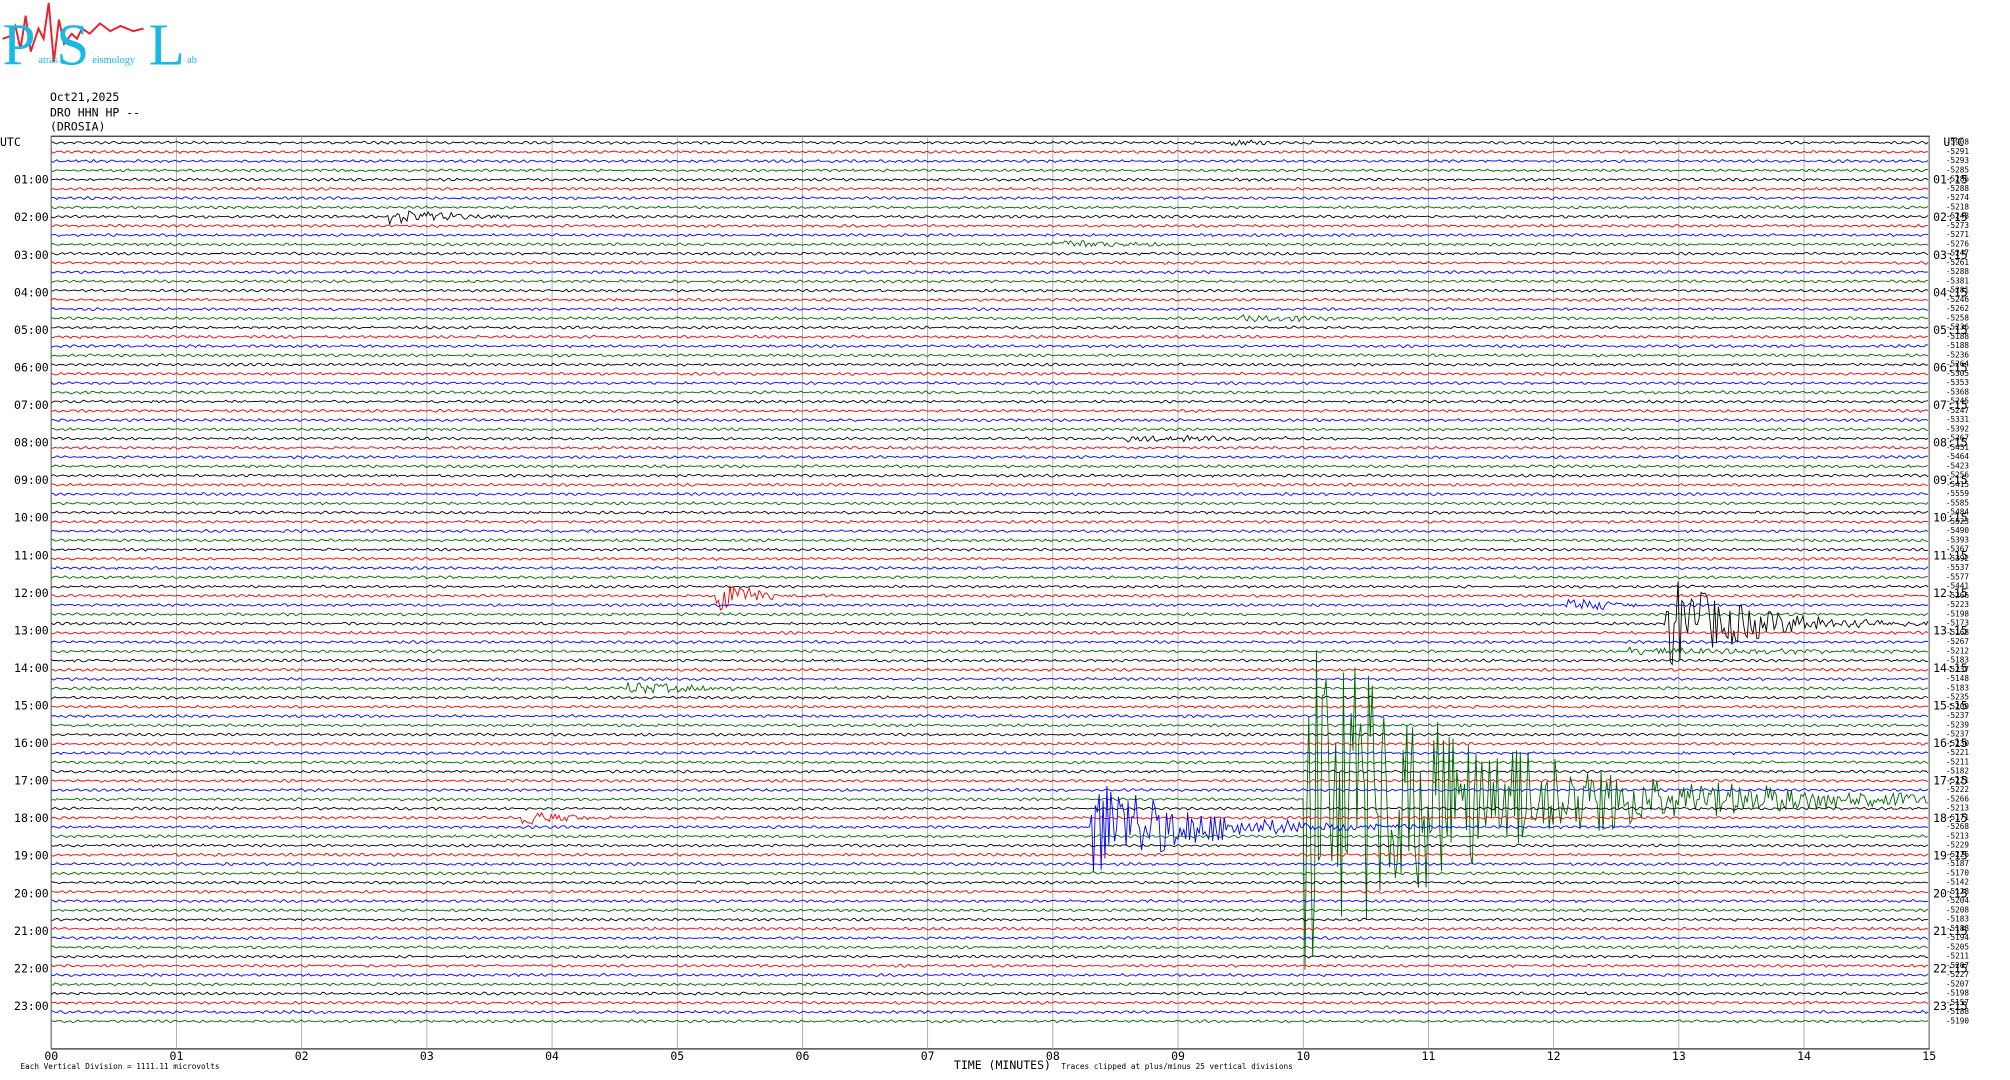 This screenshot has width=2010, height=1080. I want to click on trace-offset: -5182, so click(1957, 771).